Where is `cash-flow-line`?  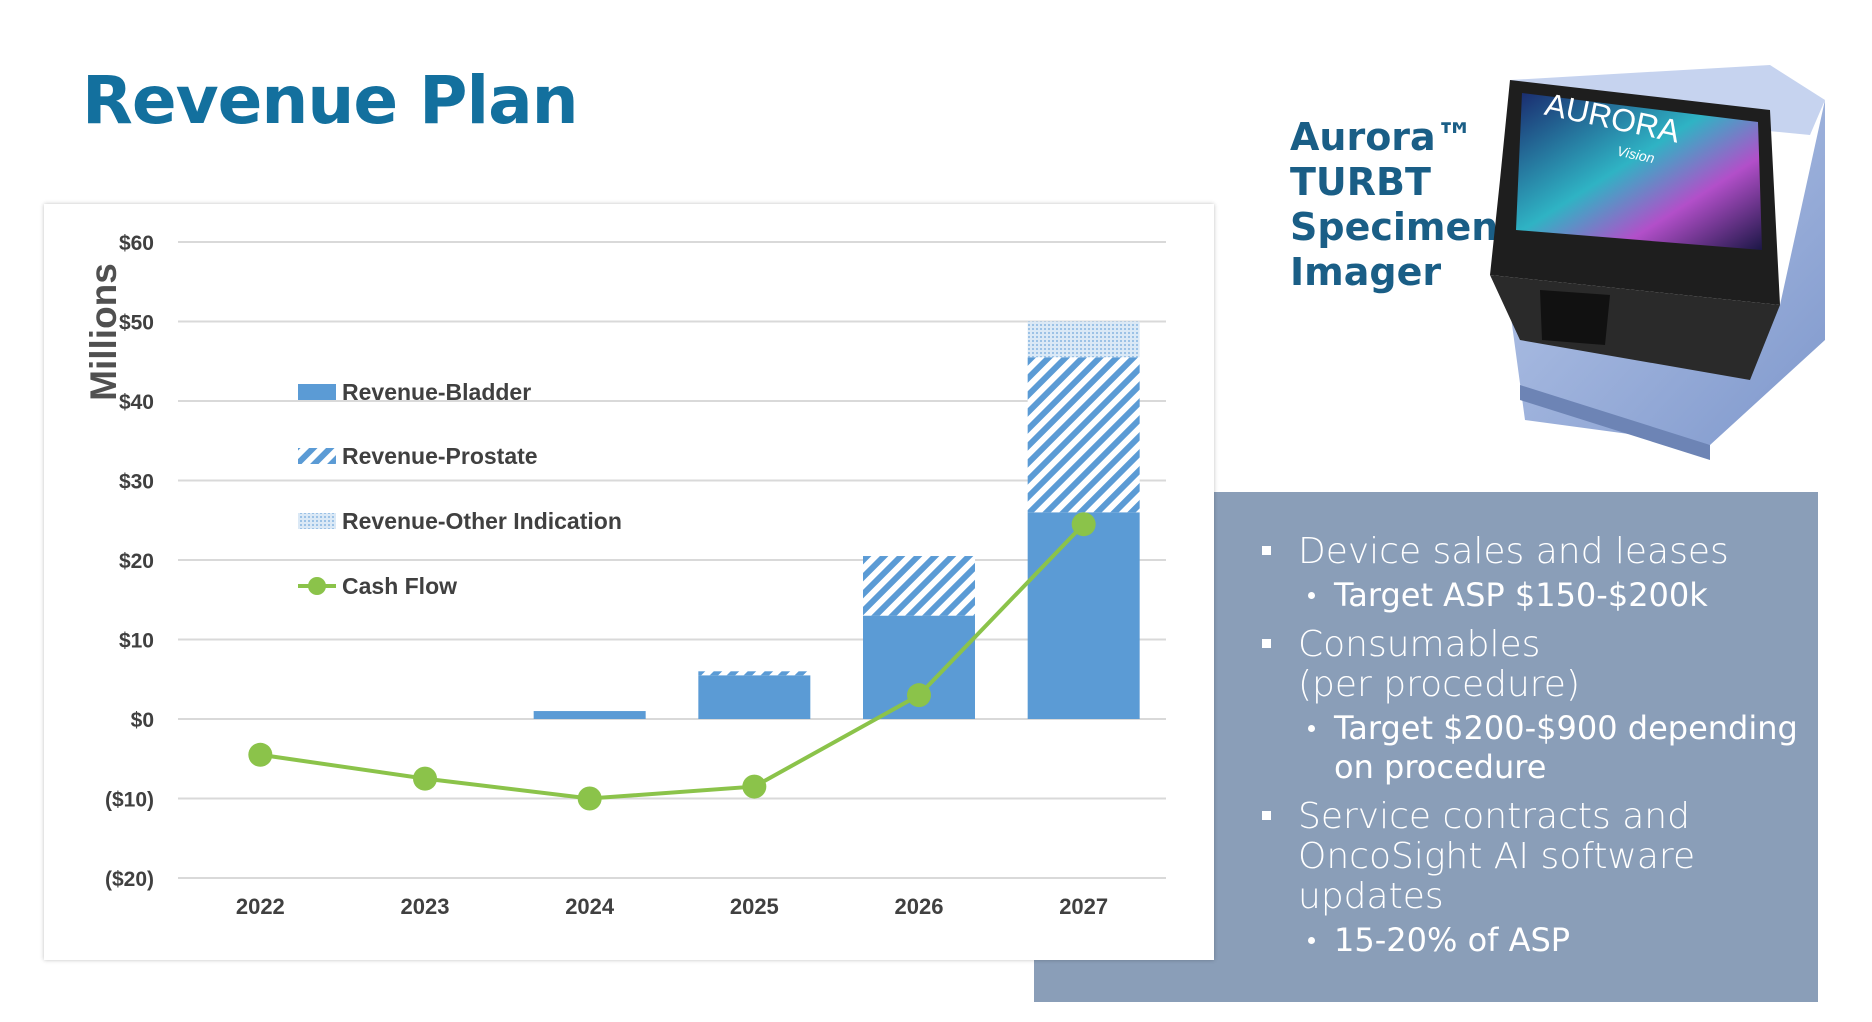 cash-flow-line is located at coordinates (673, 661).